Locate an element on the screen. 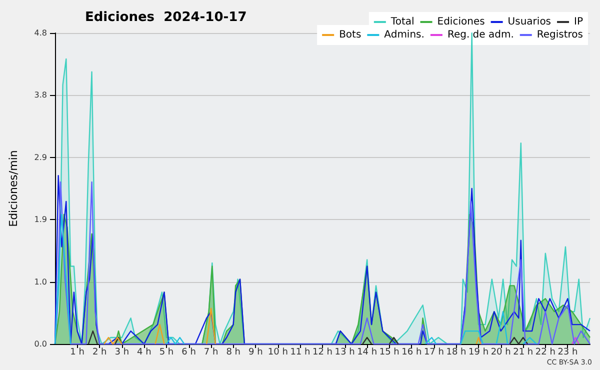 The width and height of the screenshot is (600, 370). y-tick-label: 1.0 is located at coordinates (40, 281).